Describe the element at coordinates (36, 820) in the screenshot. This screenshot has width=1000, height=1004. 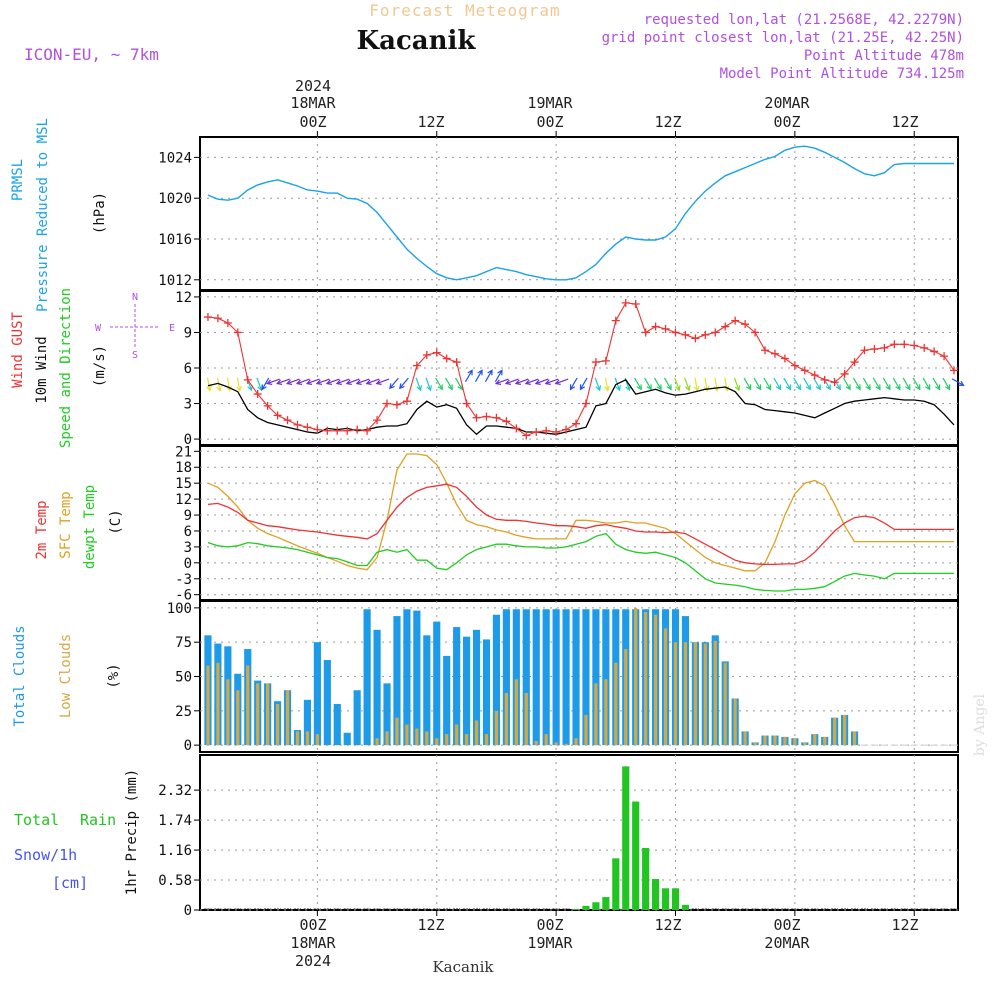
I see `precip-legend-total: Total` at that location.